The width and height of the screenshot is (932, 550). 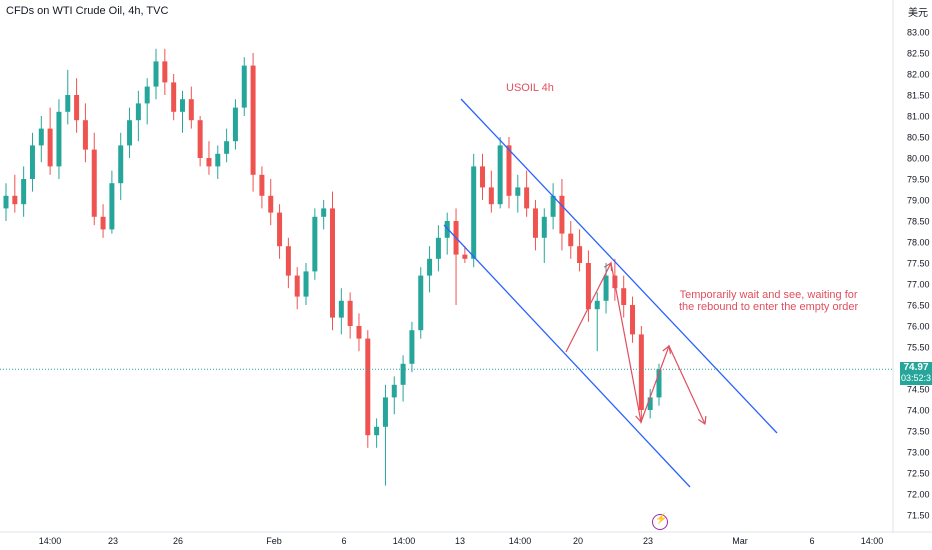 What do you see at coordinates (87, 11) in the screenshot?
I see `symbol-title: CFDs on WTI Crude Oil, 4h, TVC` at bounding box center [87, 11].